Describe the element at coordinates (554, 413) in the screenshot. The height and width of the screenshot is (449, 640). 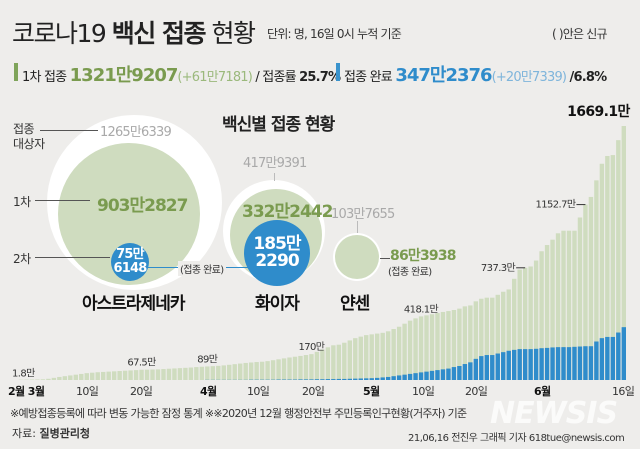
I see `newsis-watermark: NEWSIS` at that location.